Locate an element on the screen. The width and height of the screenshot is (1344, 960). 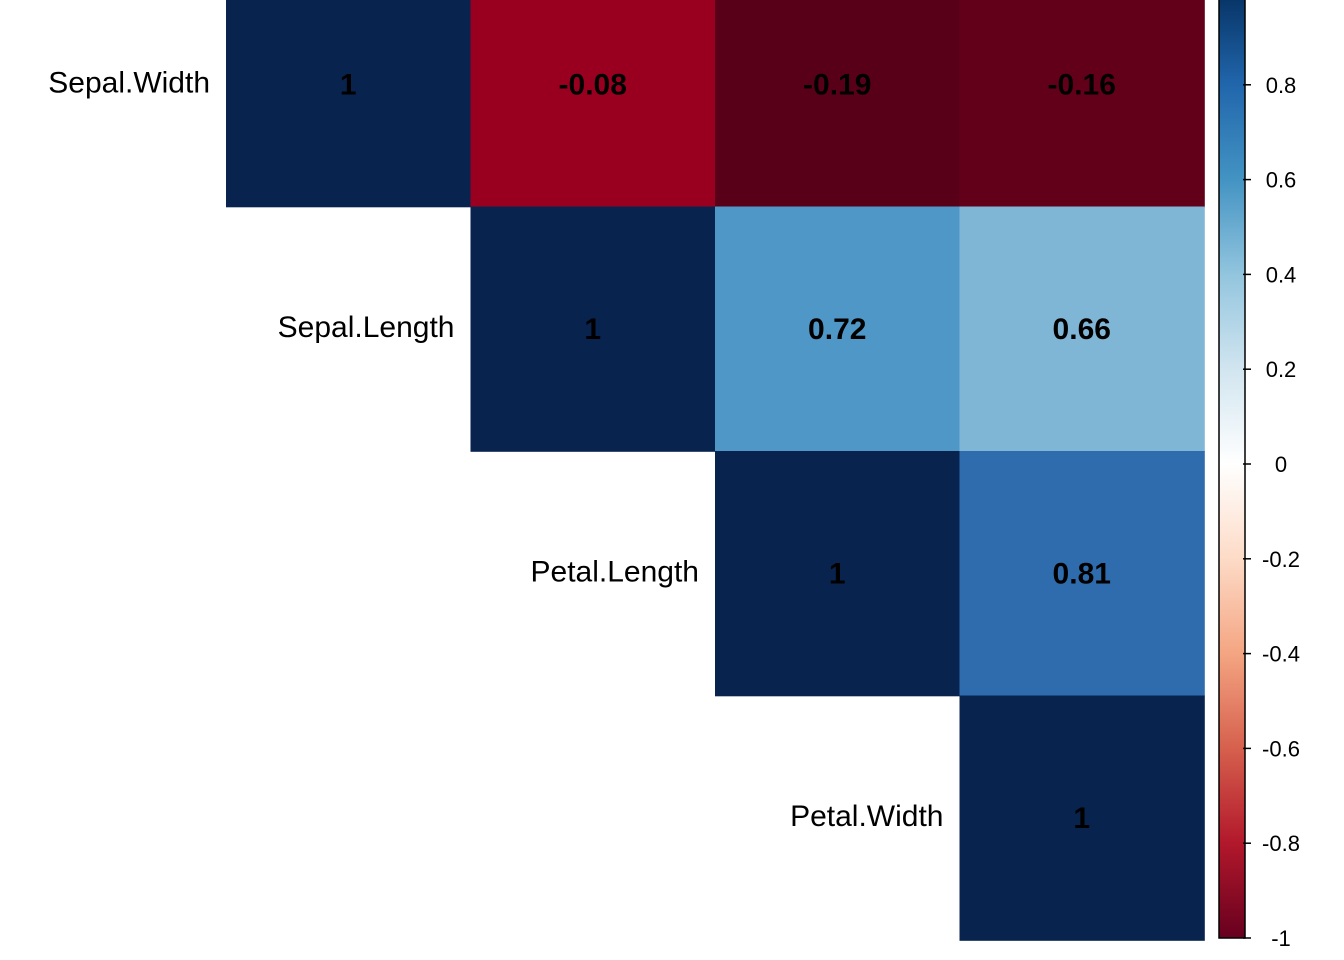
color-legend-tick-label-0: 0.8 is located at coordinates (1281, 85).